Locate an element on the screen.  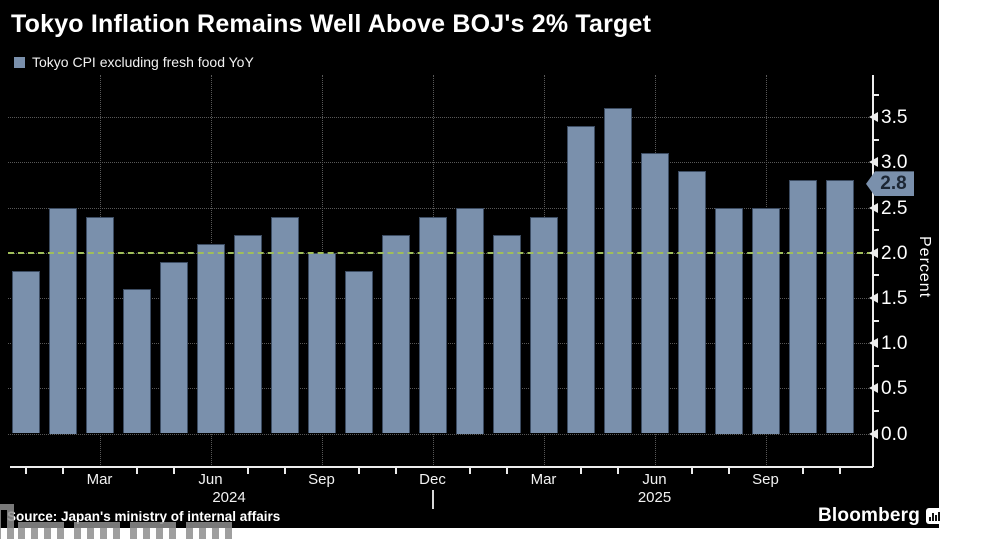
target-line is located at coordinates (440, 252).